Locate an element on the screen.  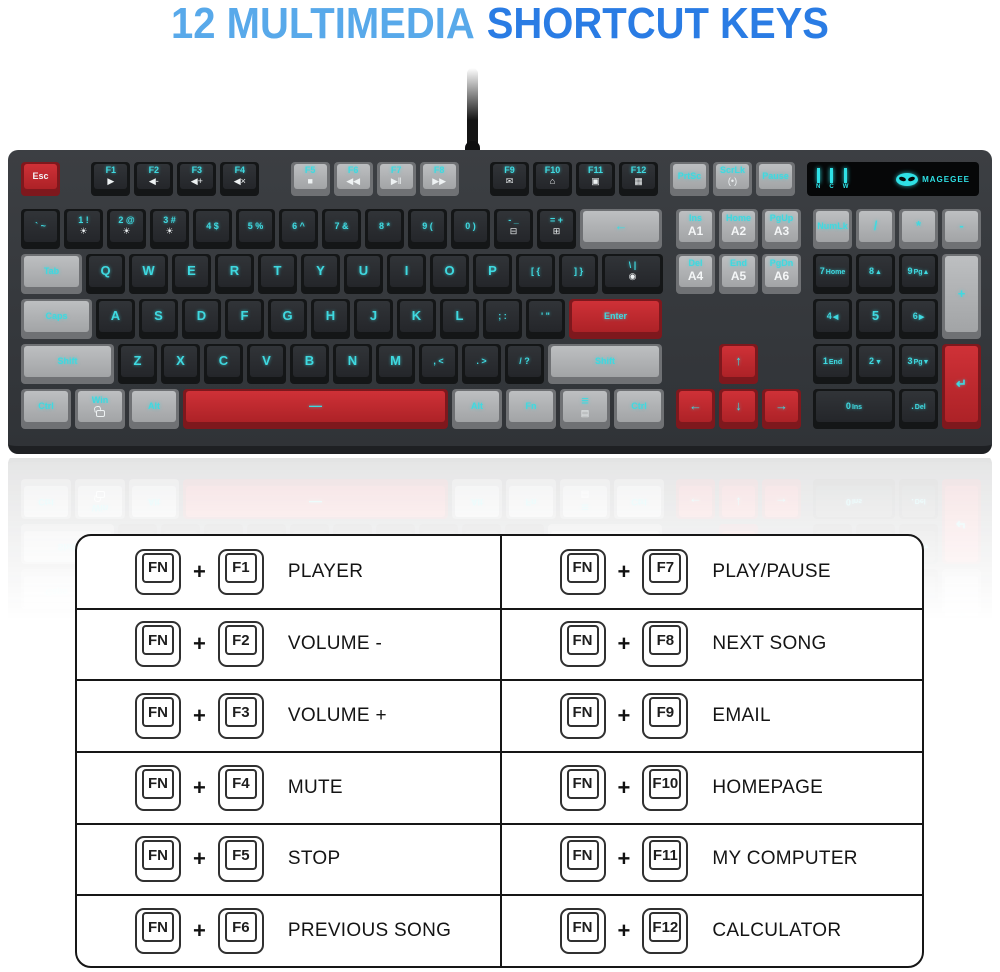
fkey-keycap-icon: F10 is located at coordinates (665, 787).